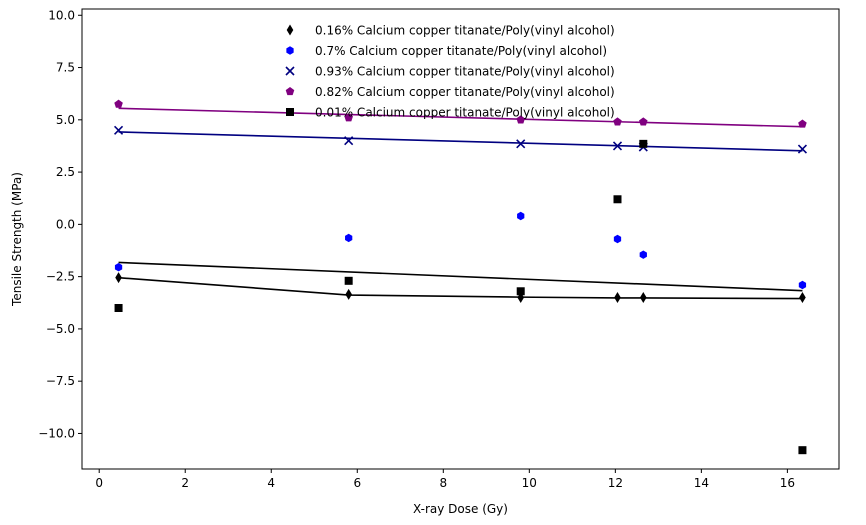 The height and width of the screenshot is (525, 866). I want to click on y-tick-label: 5.0, so click(65, 120).